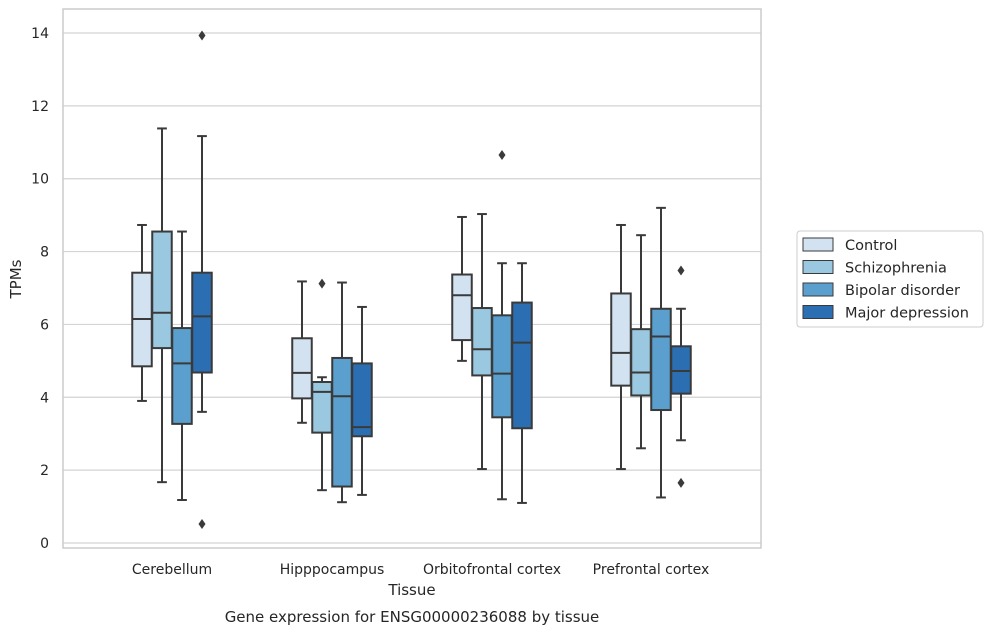 This screenshot has height=634, width=992. What do you see at coordinates (44, 253) in the screenshot?
I see `y-tick-label: 8` at bounding box center [44, 253].